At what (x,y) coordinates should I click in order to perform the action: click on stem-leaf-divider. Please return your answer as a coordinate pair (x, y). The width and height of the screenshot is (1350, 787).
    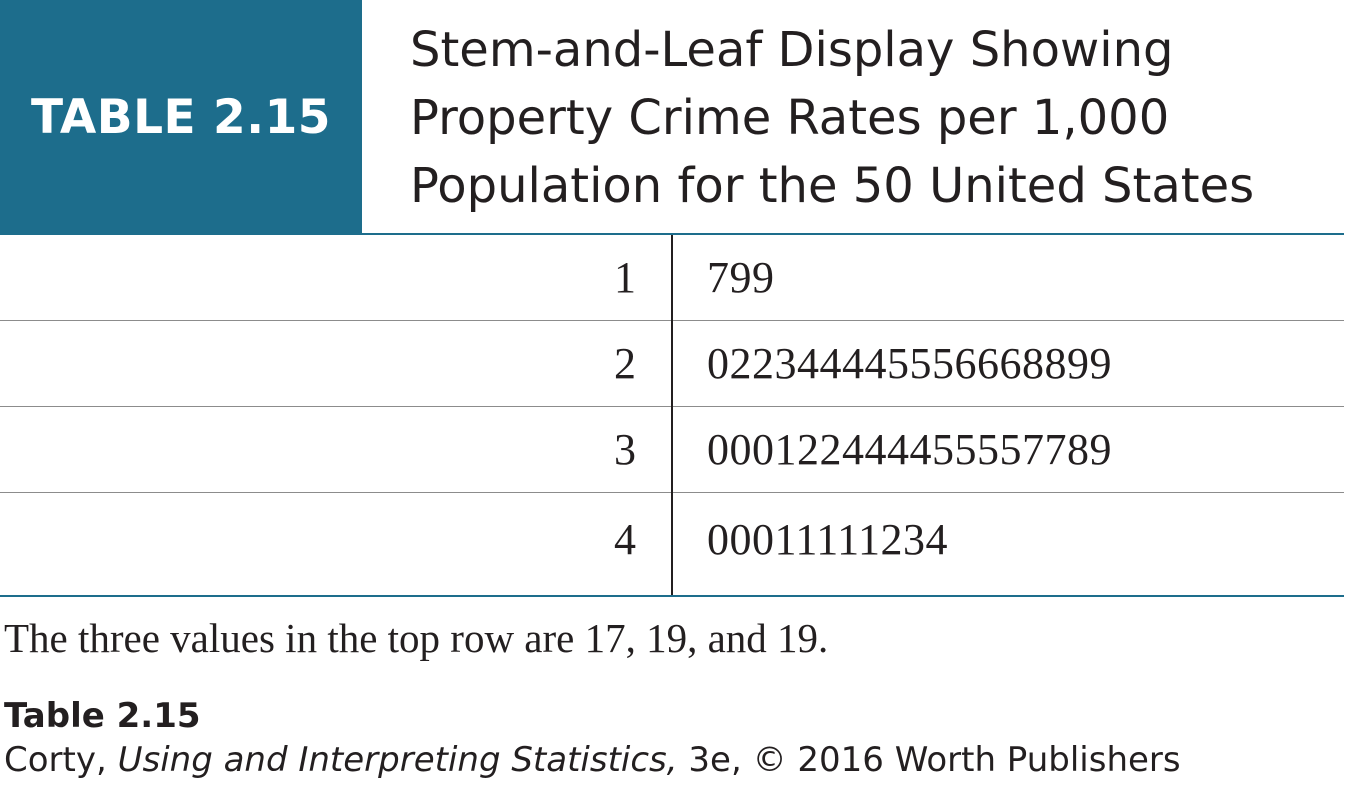
    Looking at the image, I should click on (672, 415).